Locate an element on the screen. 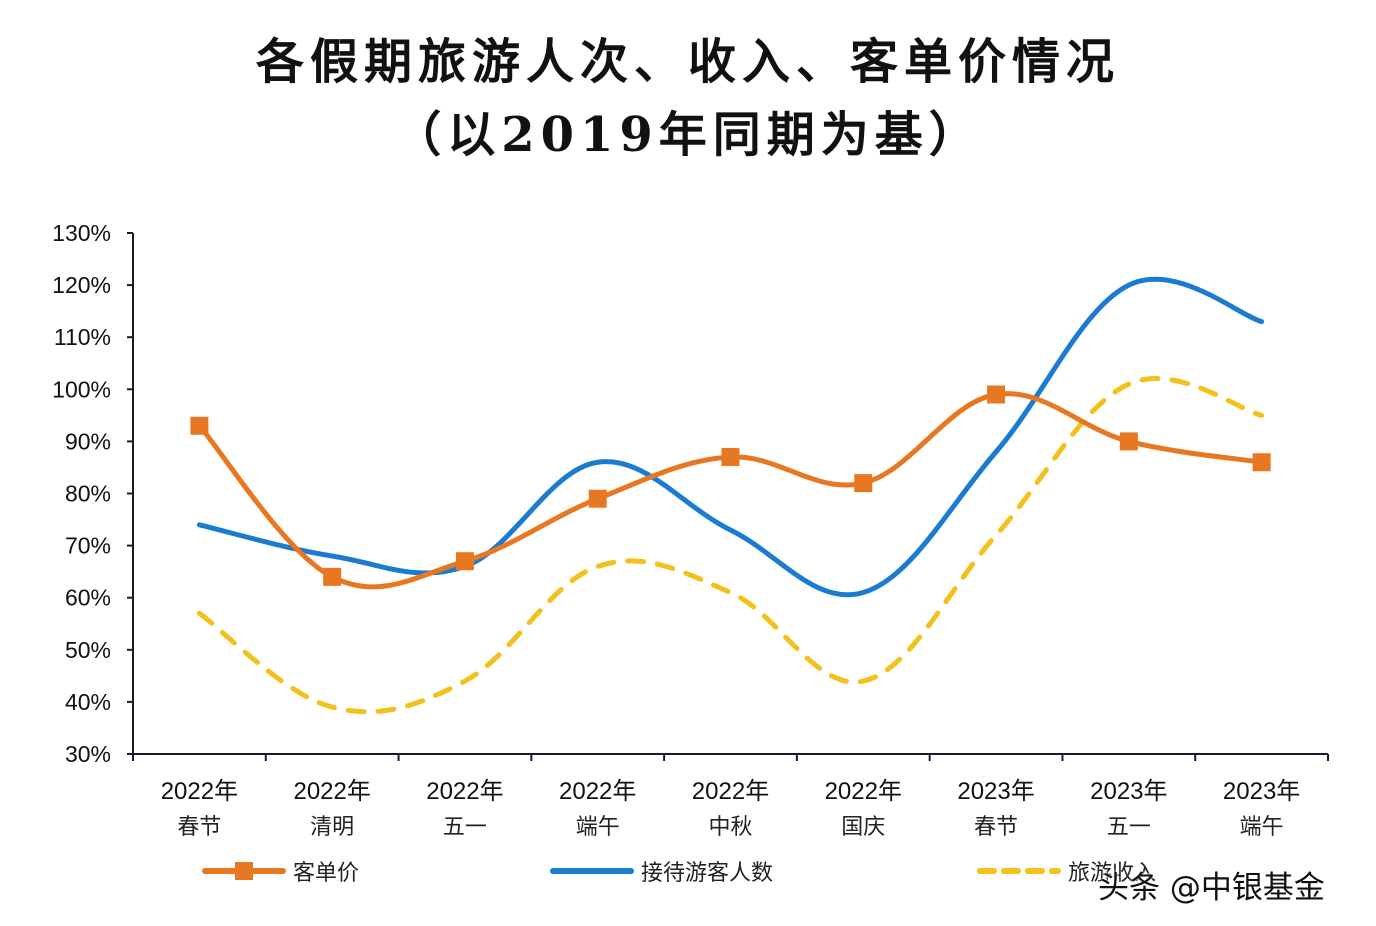  chart-subtitle: （以2019年同期为基） is located at coordinates (688, 135).